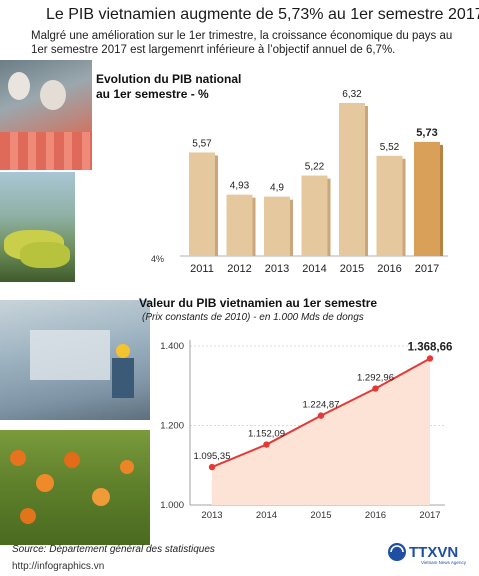  Describe the element at coordinates (375, 515) in the screenshot. I see `area-x-label: 2016` at that location.